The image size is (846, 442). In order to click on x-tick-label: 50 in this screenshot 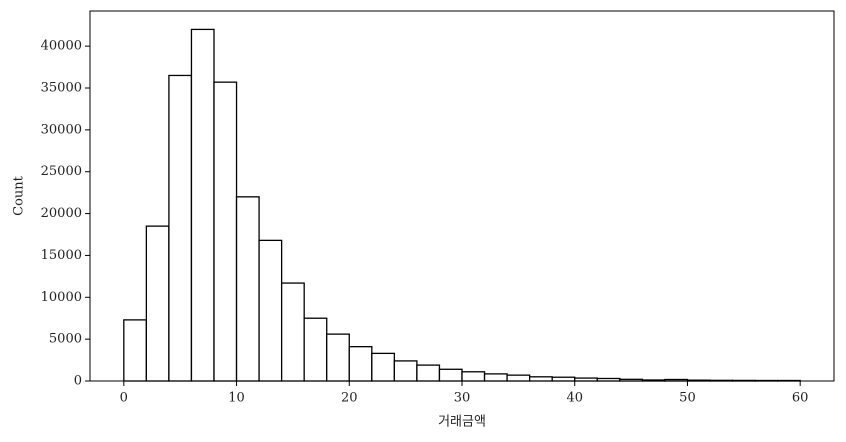, I will do `click(687, 398)`.